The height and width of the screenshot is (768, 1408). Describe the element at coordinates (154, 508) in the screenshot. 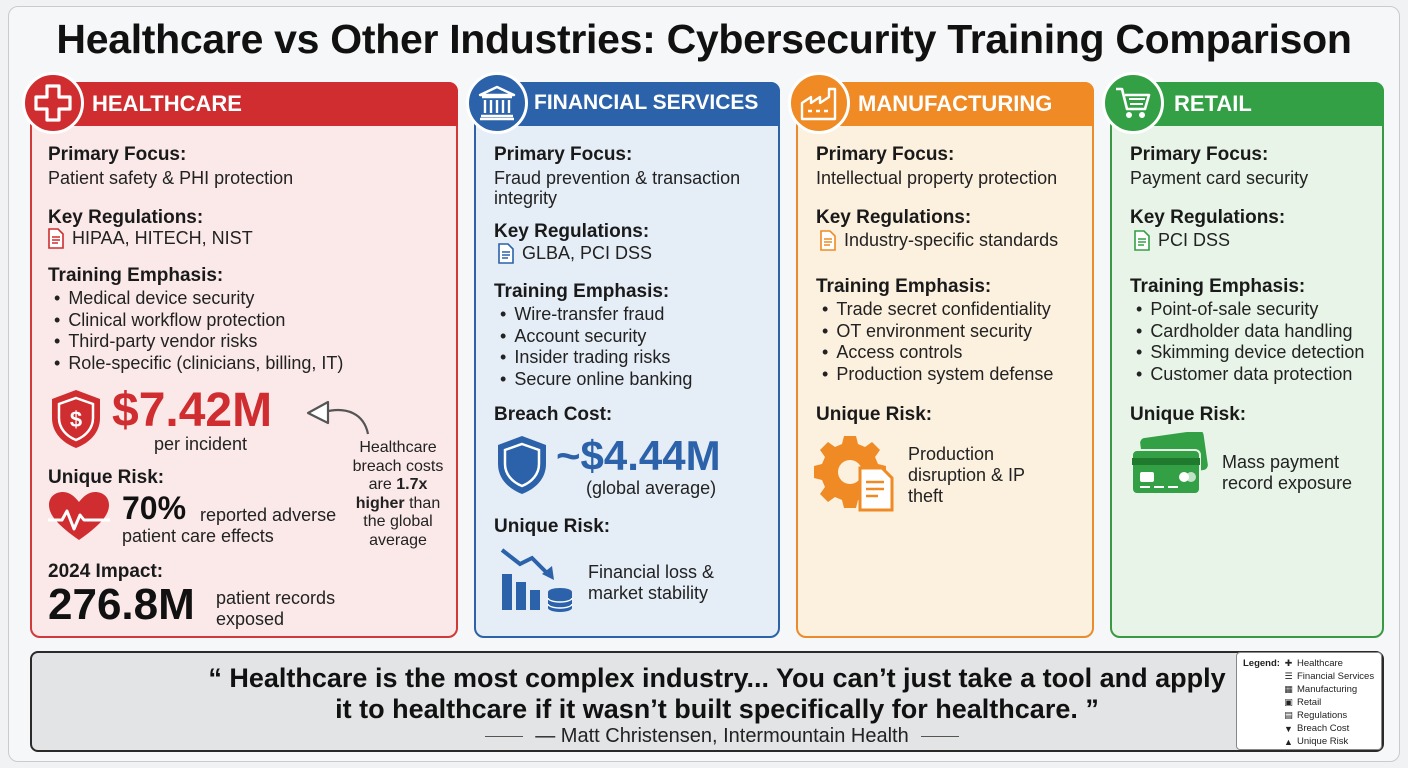

I see `risk-percentage: 70%` at that location.